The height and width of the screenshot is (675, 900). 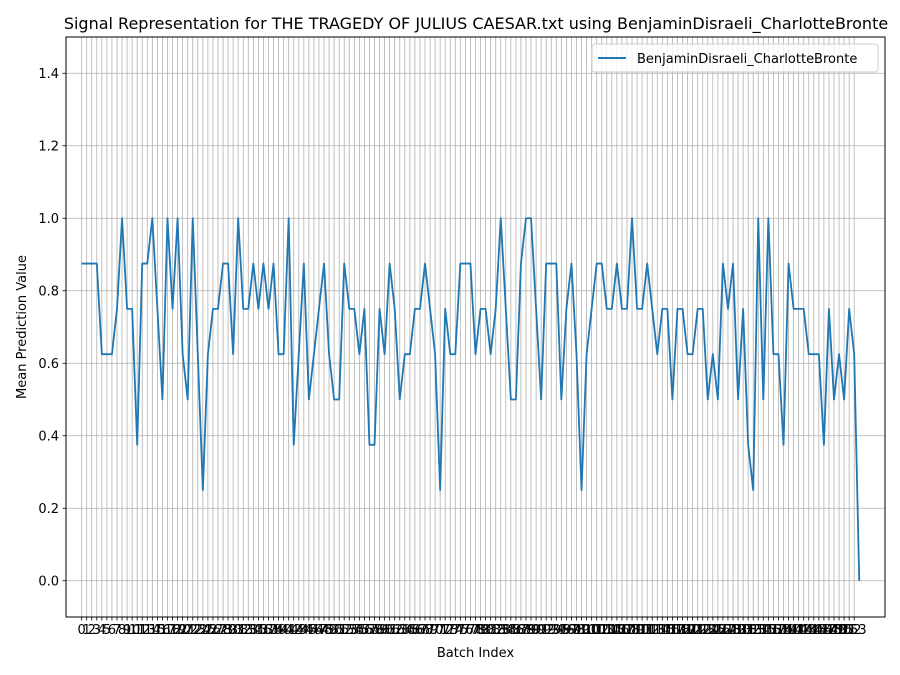 What do you see at coordinates (263, 630) in the screenshot?
I see `x-tick-label: 36` at bounding box center [263, 630].